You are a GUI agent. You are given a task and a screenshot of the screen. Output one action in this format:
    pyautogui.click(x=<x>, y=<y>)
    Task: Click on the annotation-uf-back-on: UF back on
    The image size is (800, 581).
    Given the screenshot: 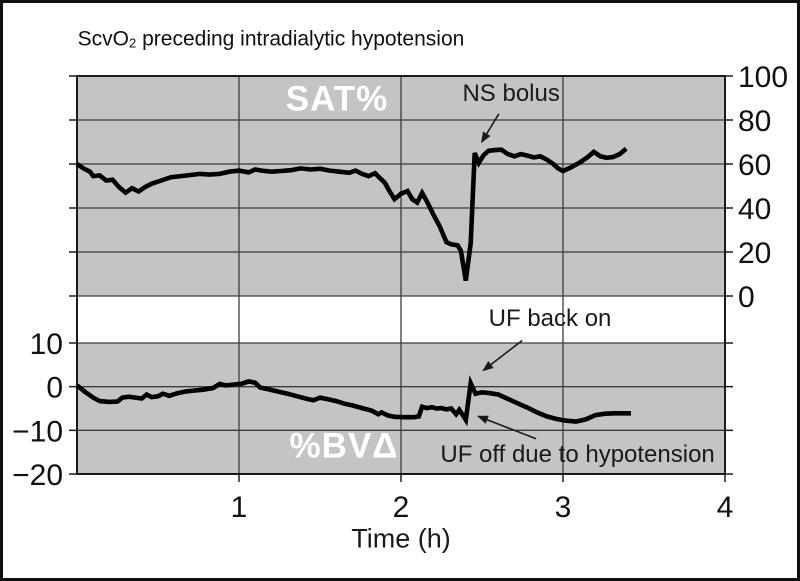 What is the action you would take?
    pyautogui.click(x=550, y=318)
    